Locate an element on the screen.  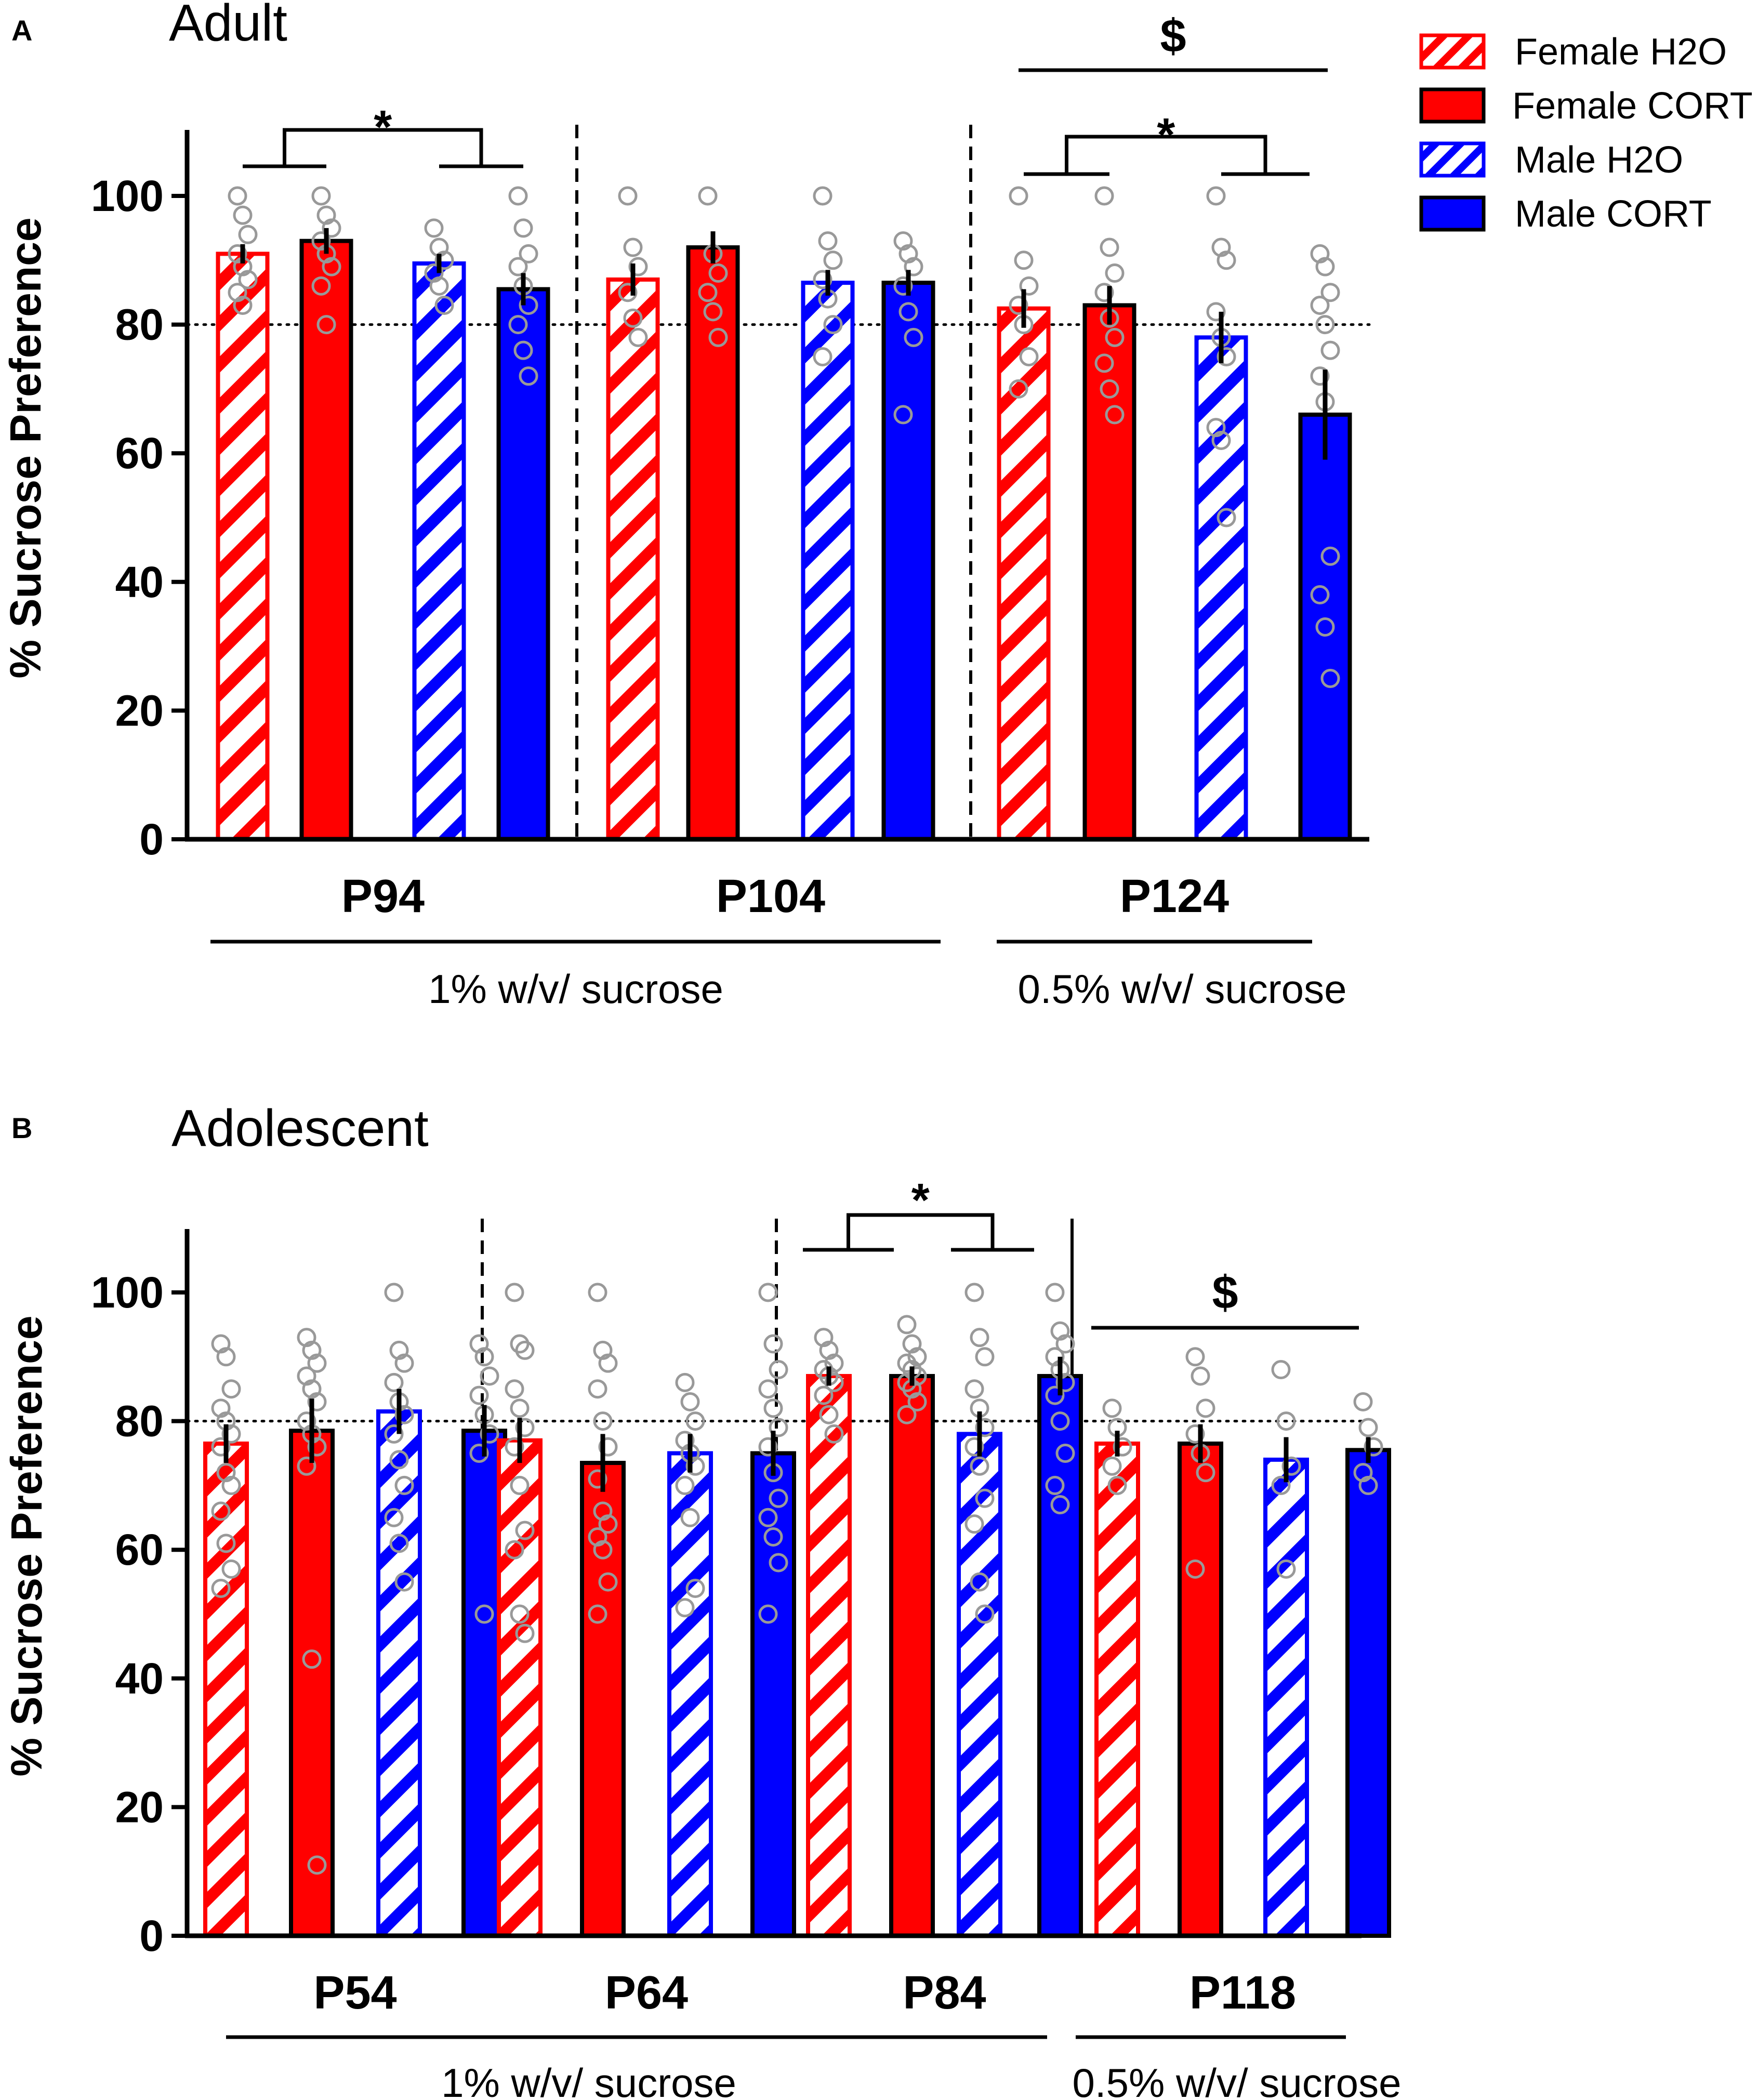
panel-b-significance-star: * is located at coordinates (920, 1200).